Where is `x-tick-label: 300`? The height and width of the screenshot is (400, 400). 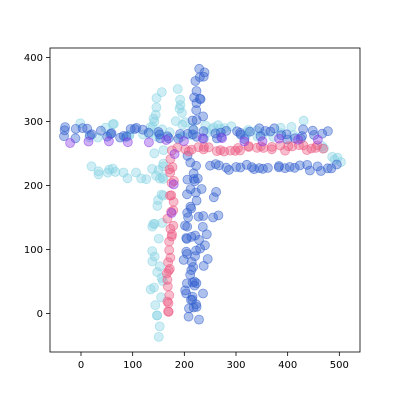 x-tick-label: 300 is located at coordinates (235, 365).